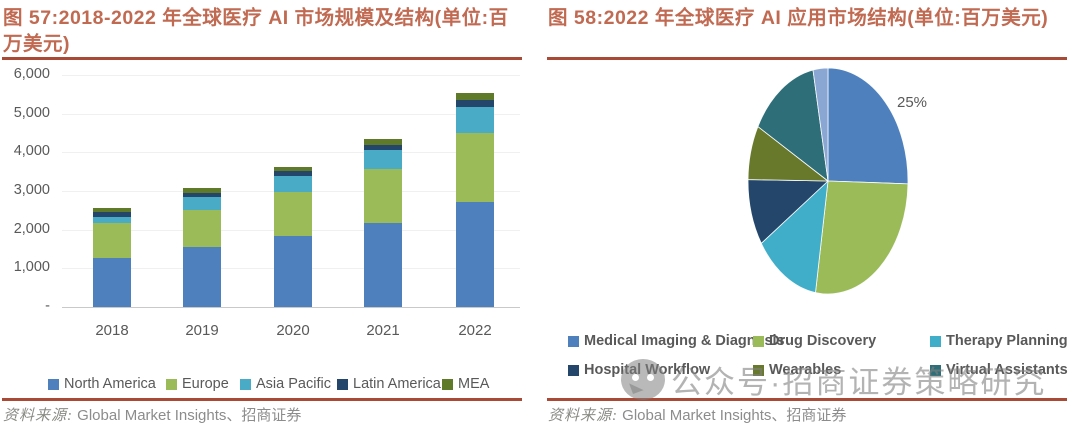  What do you see at coordinates (862, 237) in the screenshot?
I see `pie-slice-drug-discovery` at bounding box center [862, 237].